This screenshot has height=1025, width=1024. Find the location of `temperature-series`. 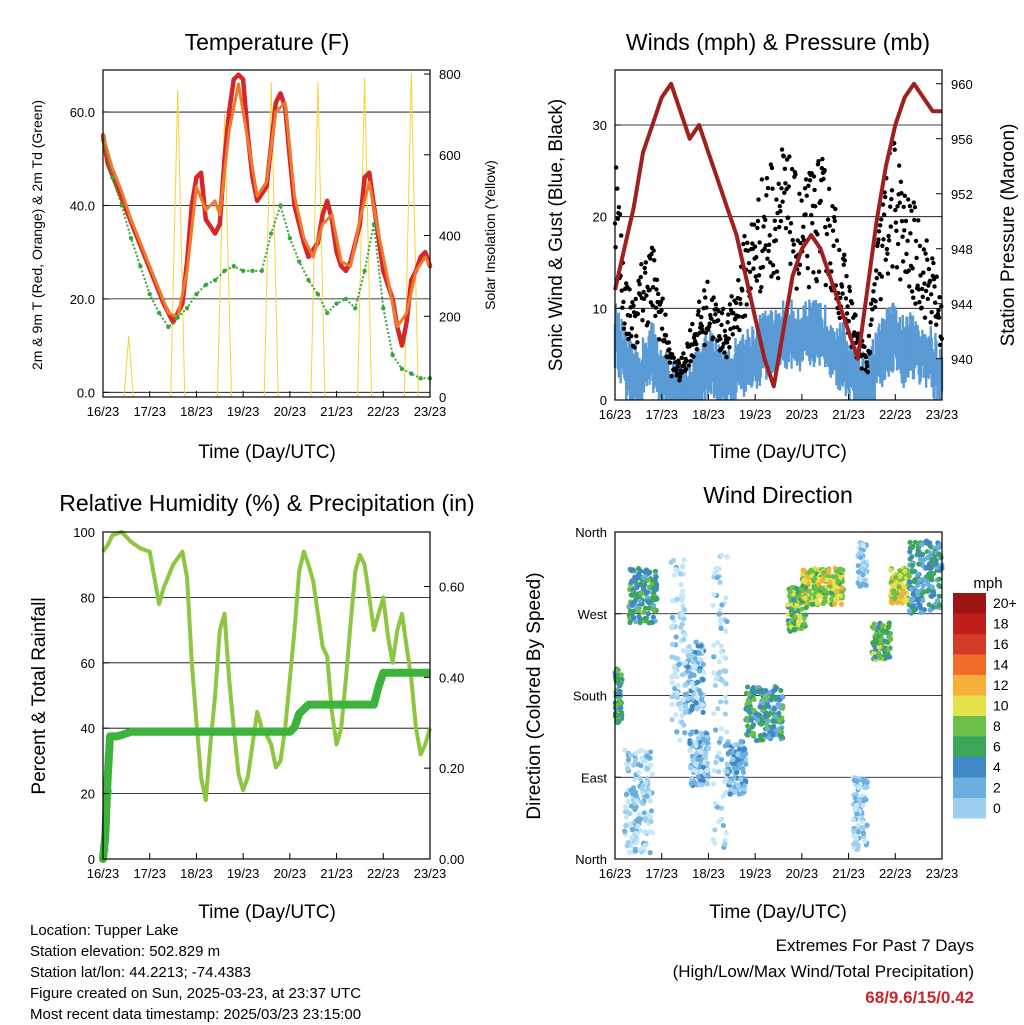

temperature-series is located at coordinates (266, 235).